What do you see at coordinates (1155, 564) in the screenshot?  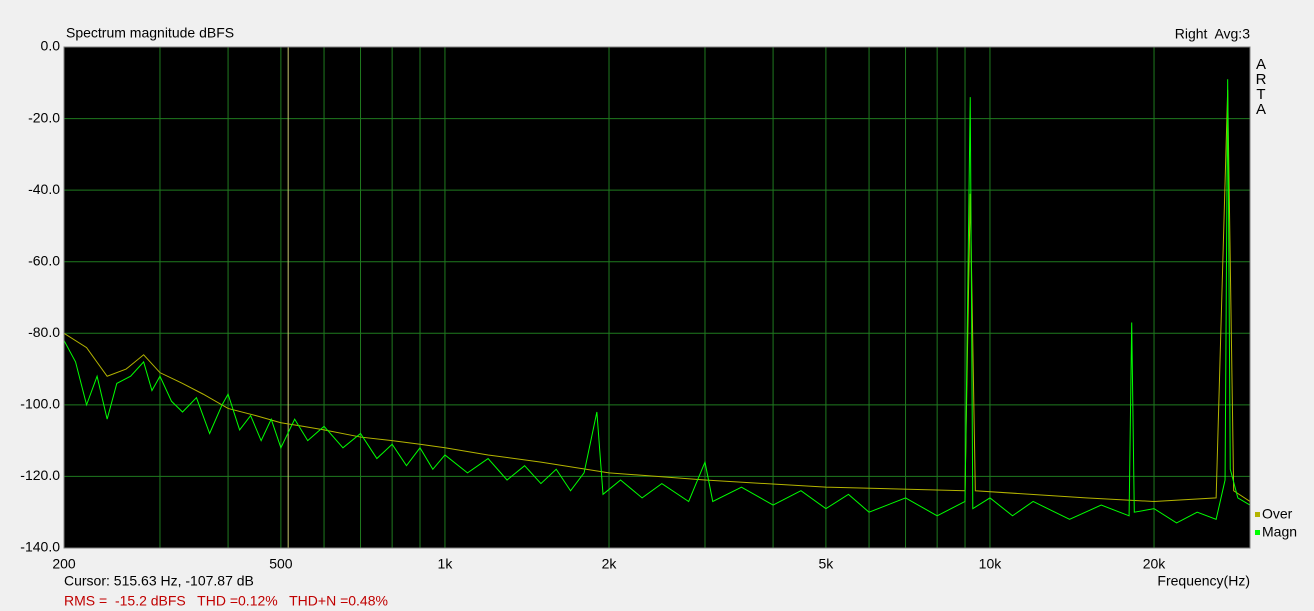 I see `x-tick-label: 20k` at bounding box center [1155, 564].